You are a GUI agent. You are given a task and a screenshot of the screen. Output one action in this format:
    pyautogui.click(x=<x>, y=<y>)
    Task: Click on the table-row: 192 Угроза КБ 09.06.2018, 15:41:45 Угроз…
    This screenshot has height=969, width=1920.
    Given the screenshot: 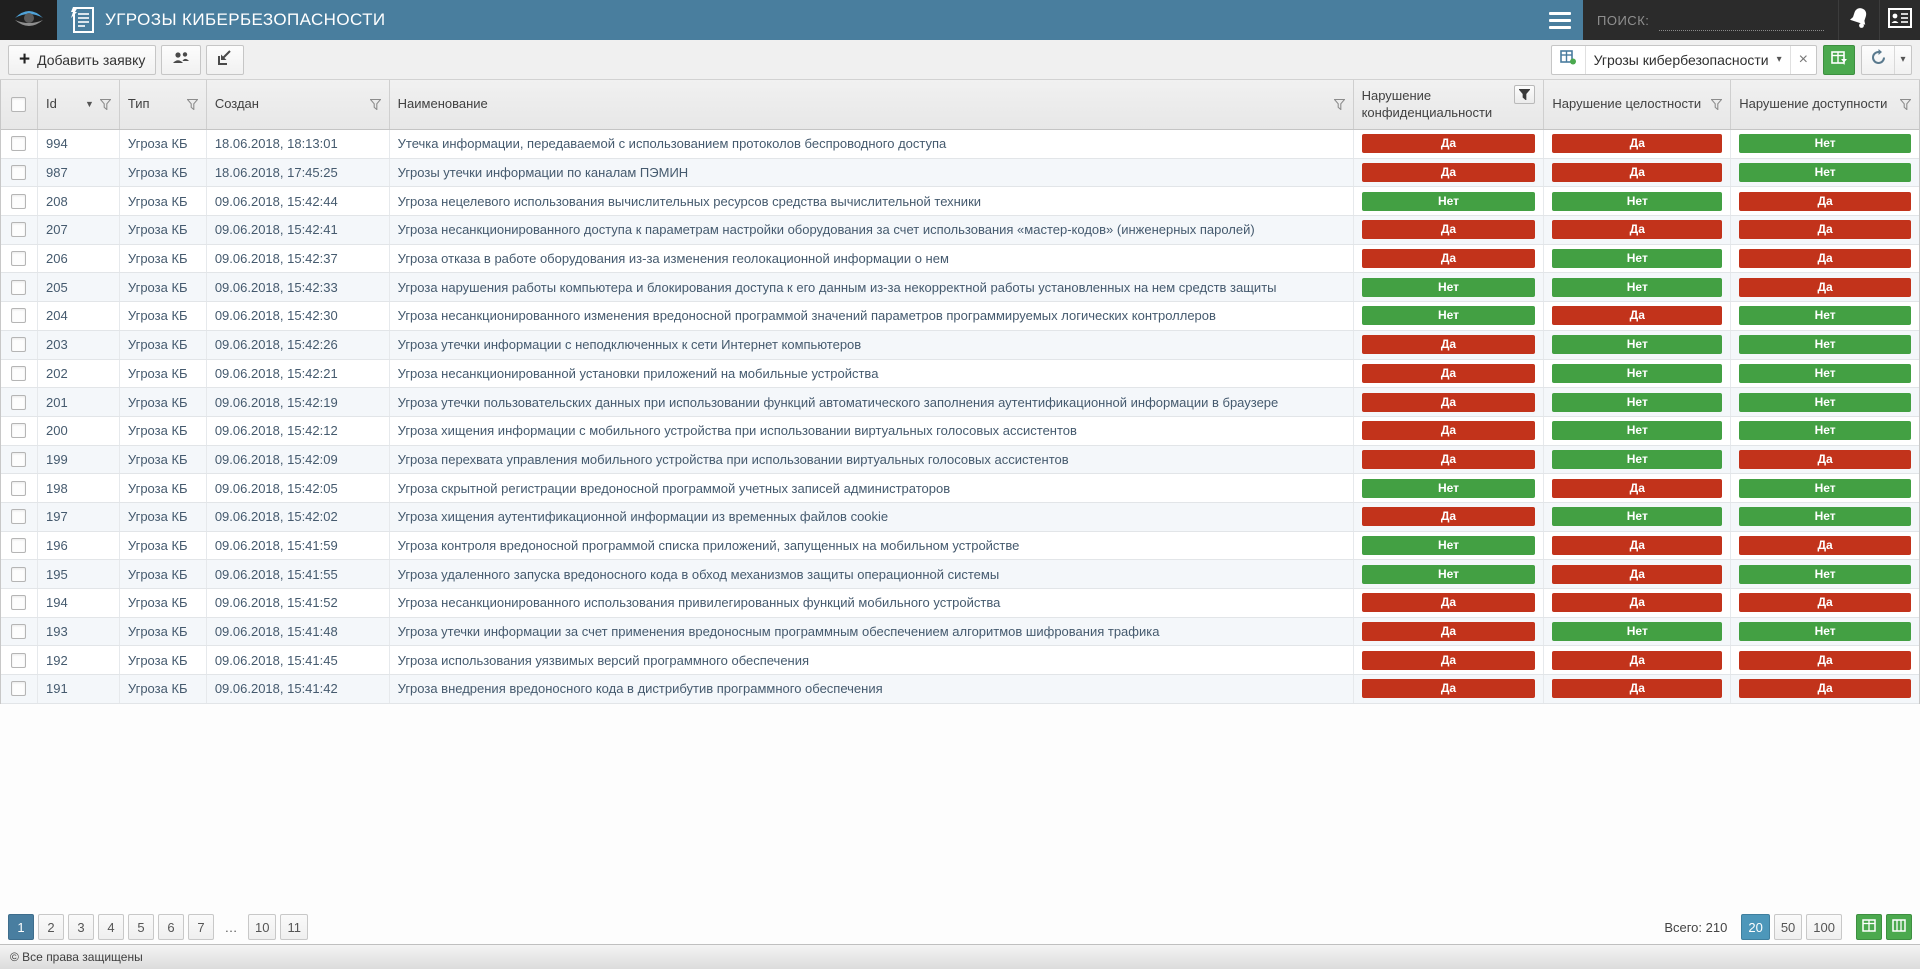 What is the action you would take?
    pyautogui.click(x=960, y=661)
    